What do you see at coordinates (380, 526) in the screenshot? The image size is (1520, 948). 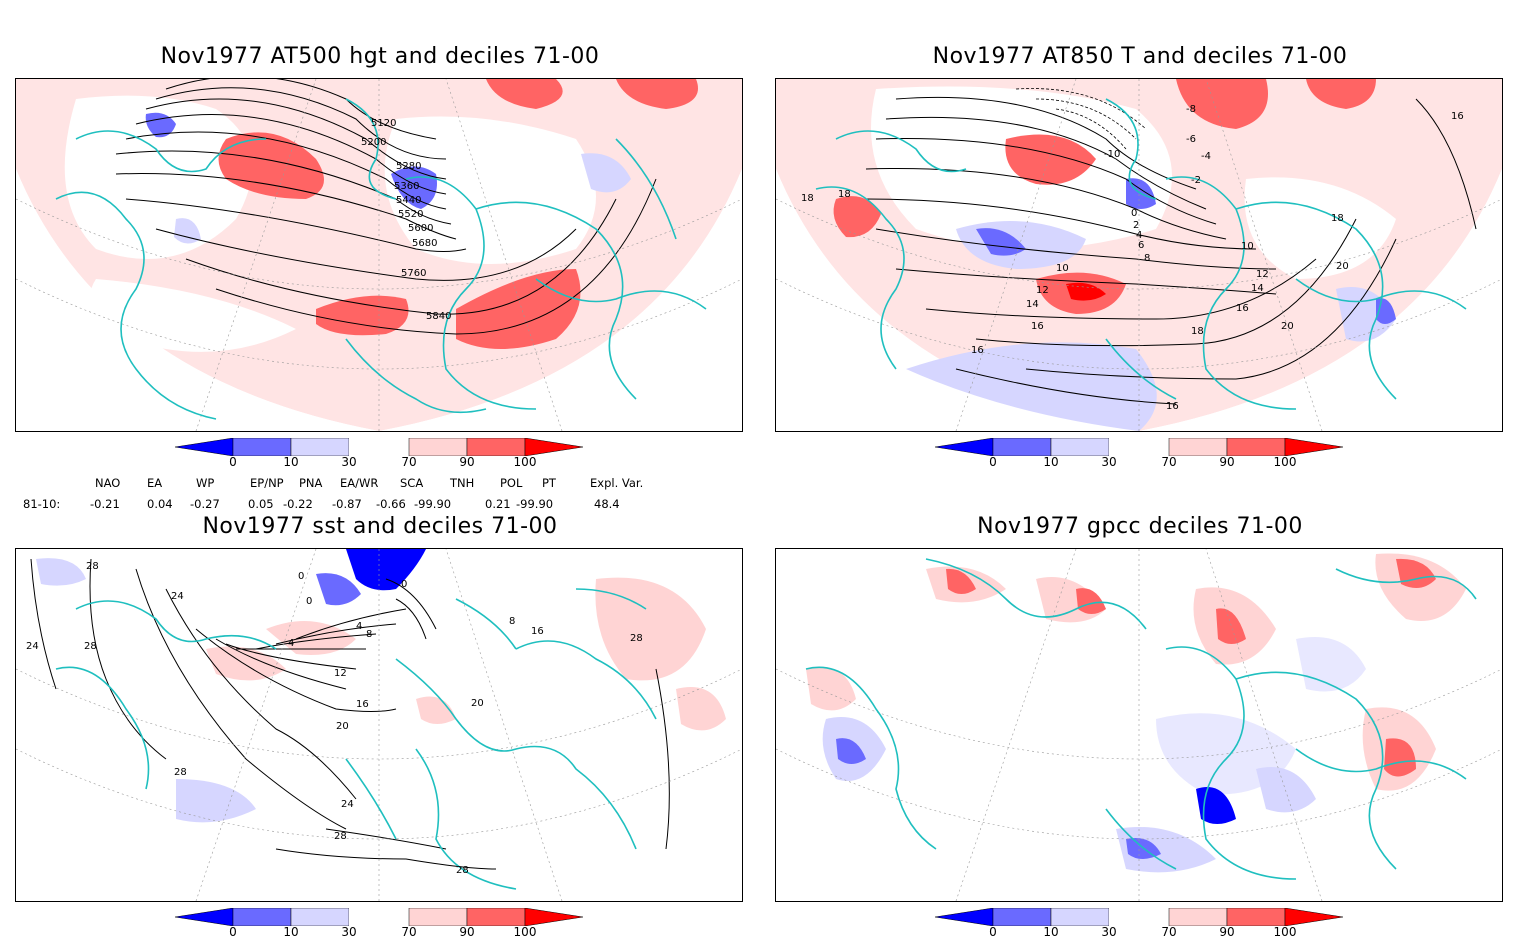 I see `panel-title-sst: Nov1977 sst and deciles 71-00` at bounding box center [380, 526].